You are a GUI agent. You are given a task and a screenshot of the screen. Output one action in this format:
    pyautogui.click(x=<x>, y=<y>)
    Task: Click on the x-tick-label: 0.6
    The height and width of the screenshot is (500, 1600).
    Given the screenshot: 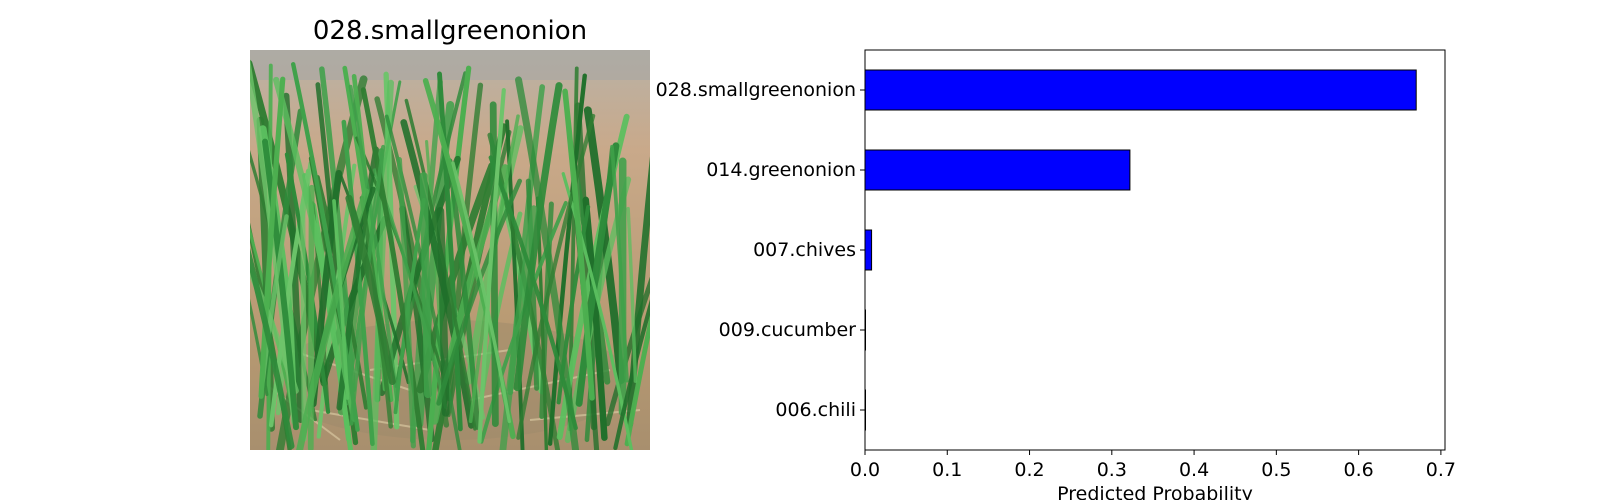 What is the action you would take?
    pyautogui.click(x=1359, y=470)
    